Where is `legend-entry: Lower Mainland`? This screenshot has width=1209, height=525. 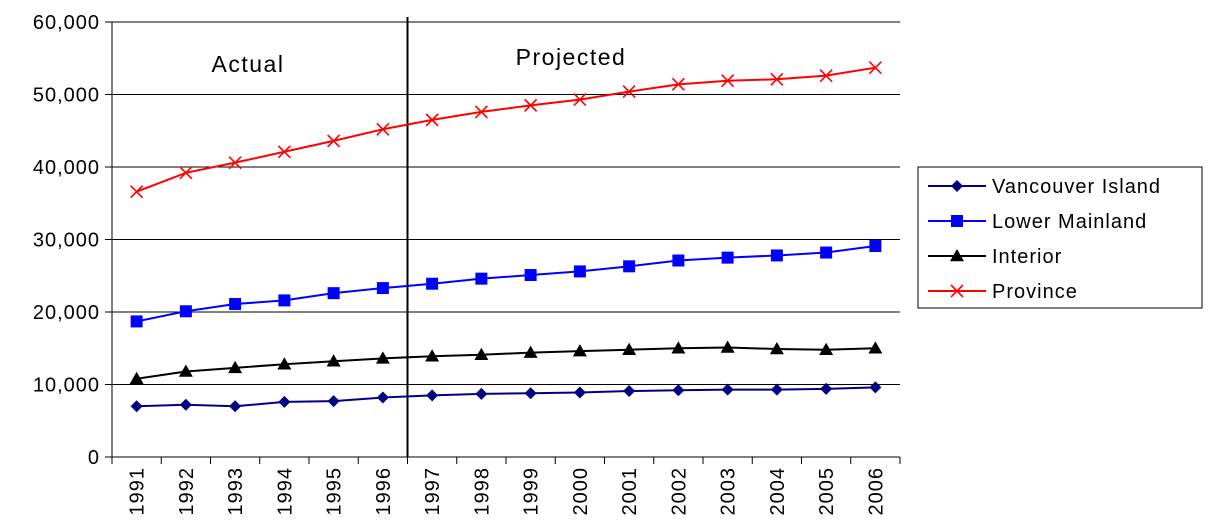 legend-entry: Lower Mainland is located at coordinates (1037, 222).